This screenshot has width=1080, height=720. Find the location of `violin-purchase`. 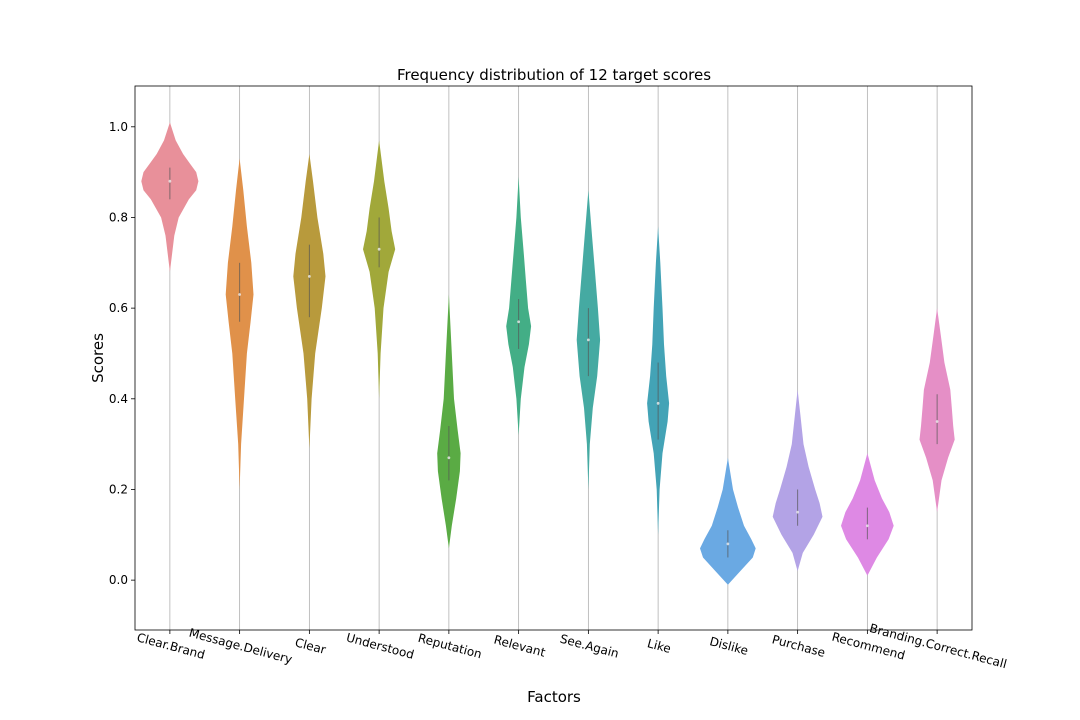

violin-purchase is located at coordinates (797, 480).